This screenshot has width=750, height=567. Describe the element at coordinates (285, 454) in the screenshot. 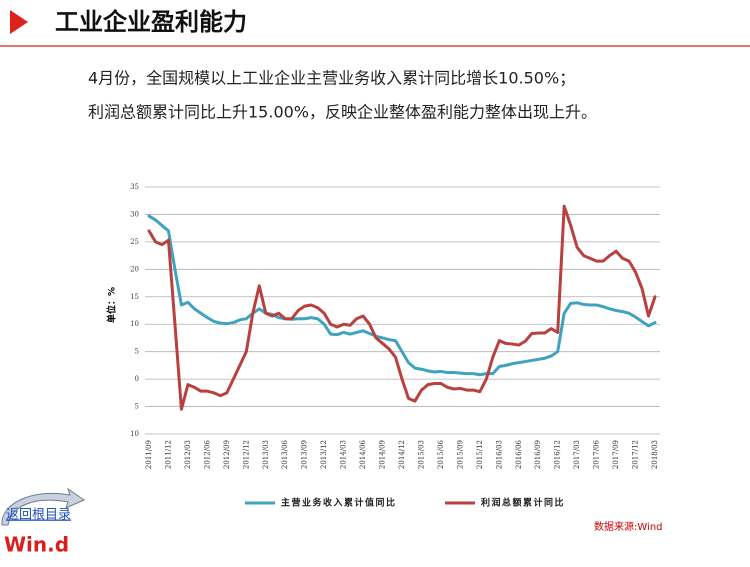

I see `x-tick-label: 2013/06` at that location.